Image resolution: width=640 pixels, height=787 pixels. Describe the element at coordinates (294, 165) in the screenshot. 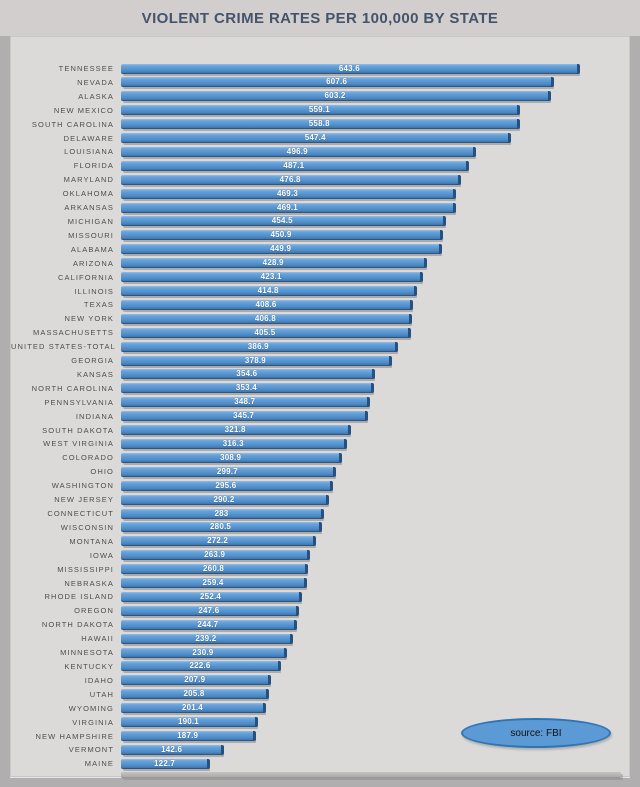

I see `value-label: 487.1` at that location.